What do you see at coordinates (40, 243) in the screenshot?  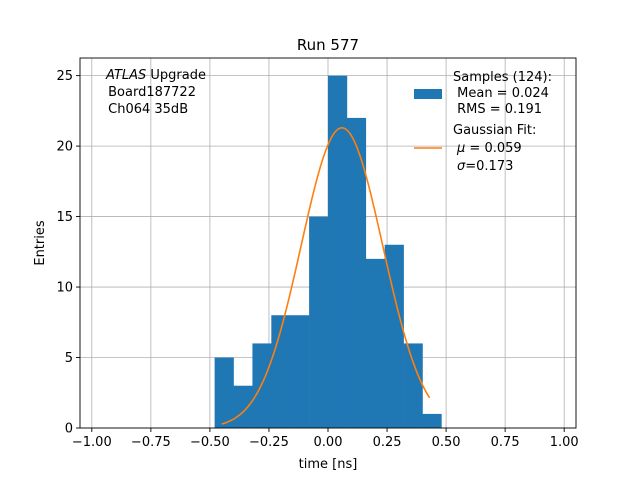 I see `y-axis-label: Entries` at bounding box center [40, 243].